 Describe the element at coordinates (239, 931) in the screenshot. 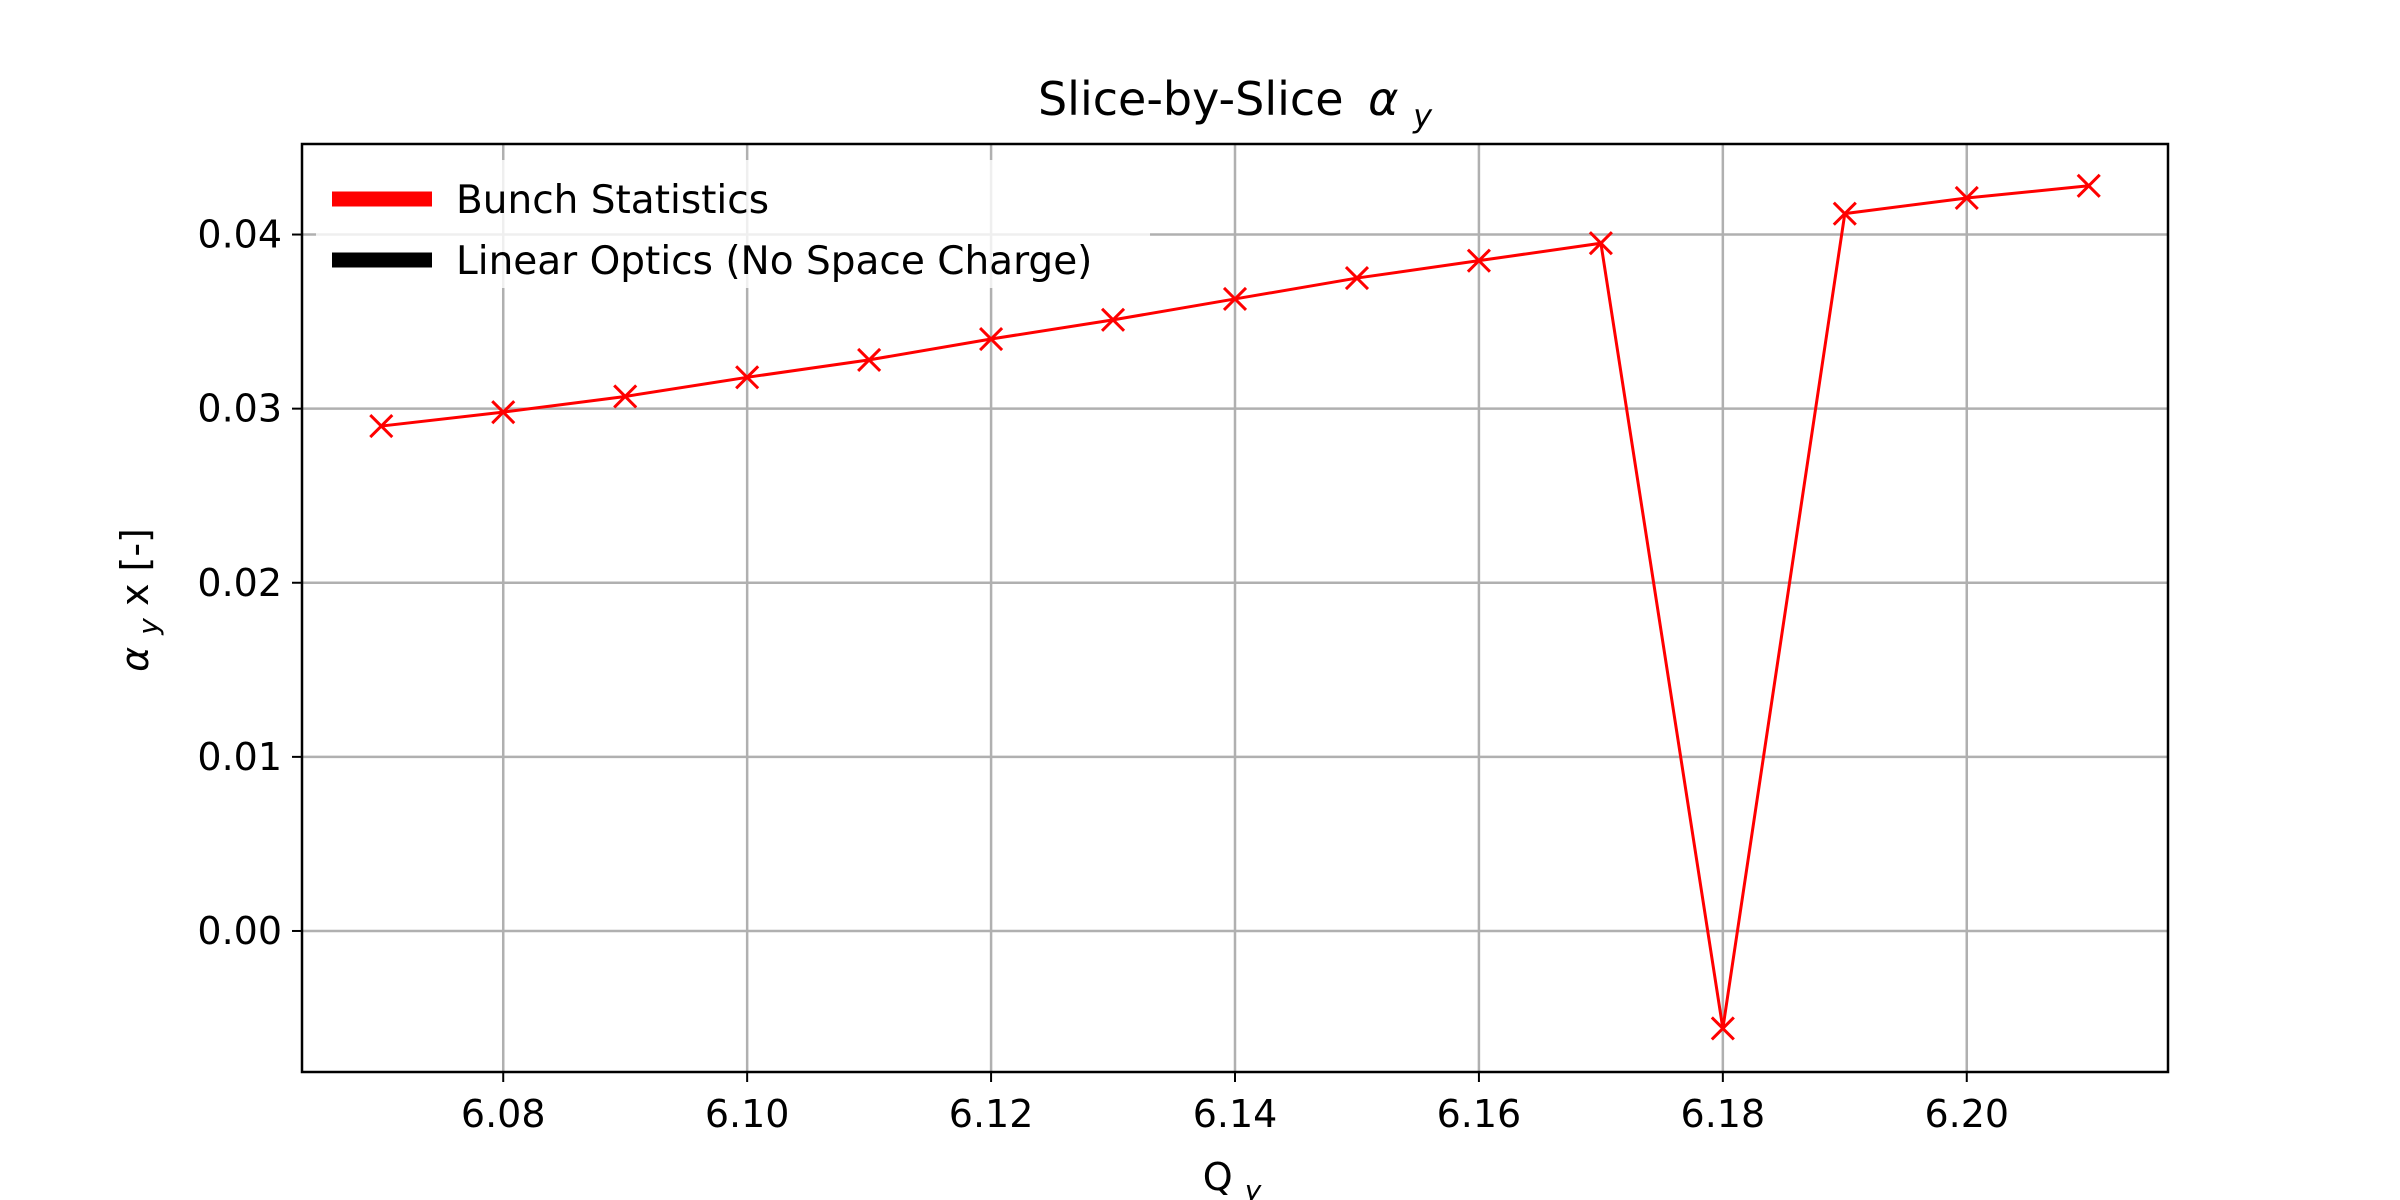

I see `y-tick-label: 0.00` at that location.